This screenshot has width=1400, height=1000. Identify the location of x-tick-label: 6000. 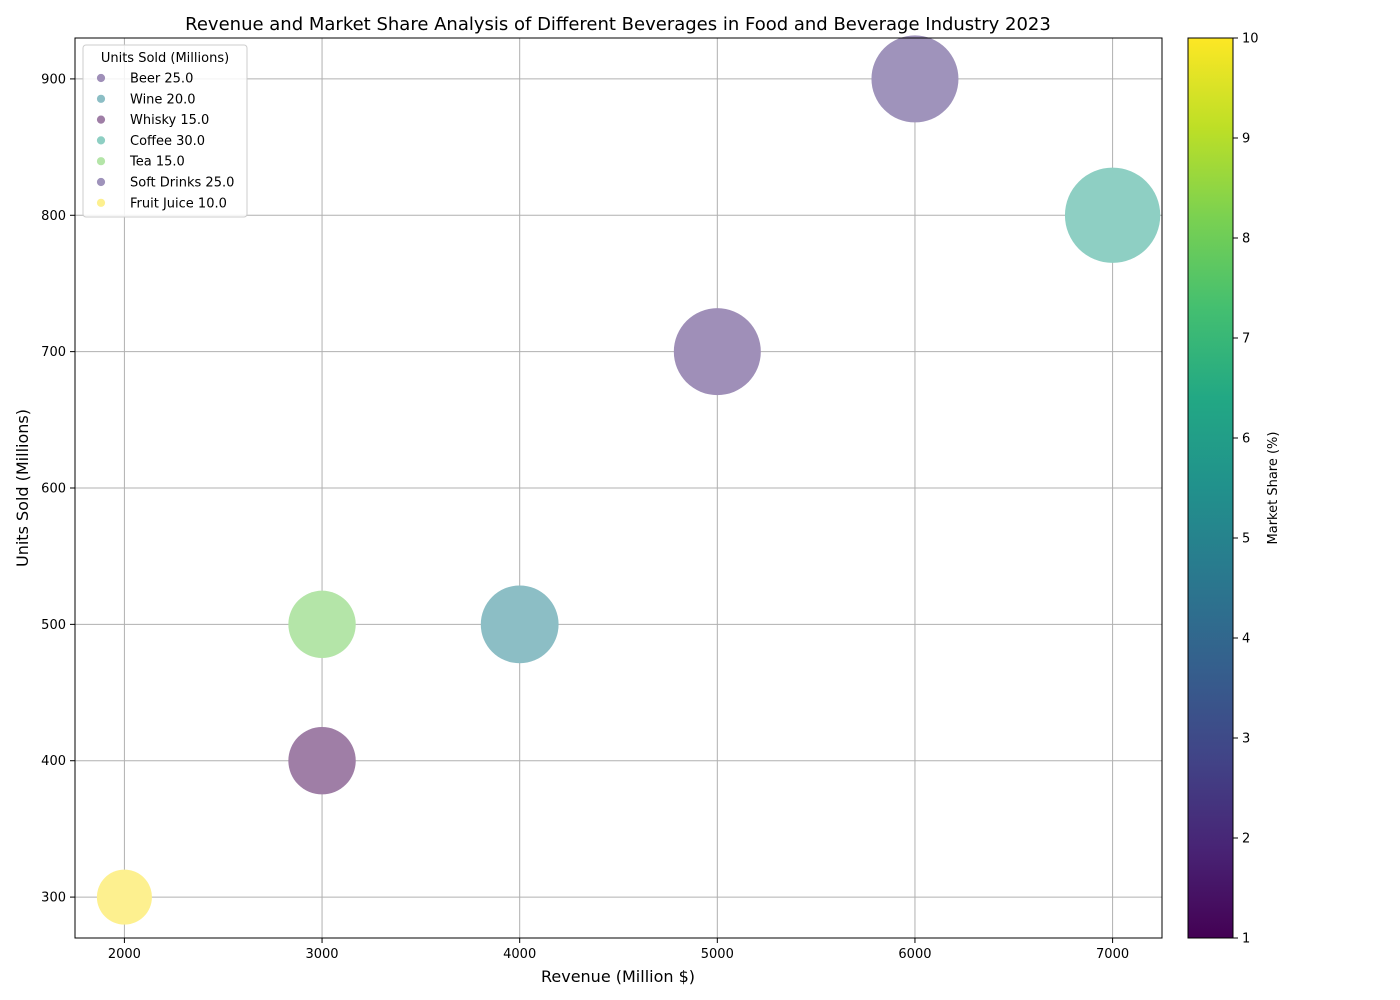
(914, 954).